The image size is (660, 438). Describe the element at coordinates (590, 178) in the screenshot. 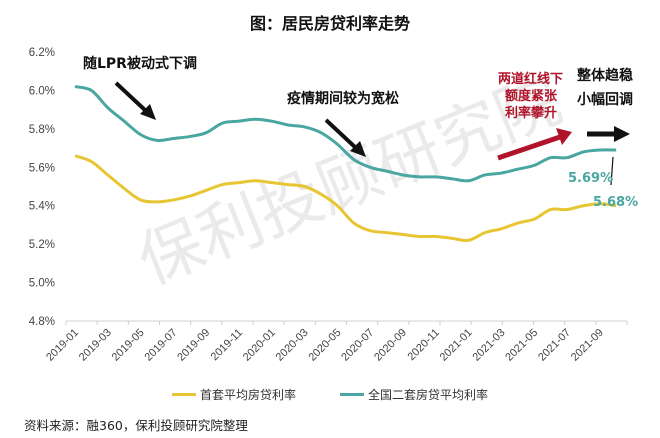

I see `value-label-second-home: 5.69%` at that location.